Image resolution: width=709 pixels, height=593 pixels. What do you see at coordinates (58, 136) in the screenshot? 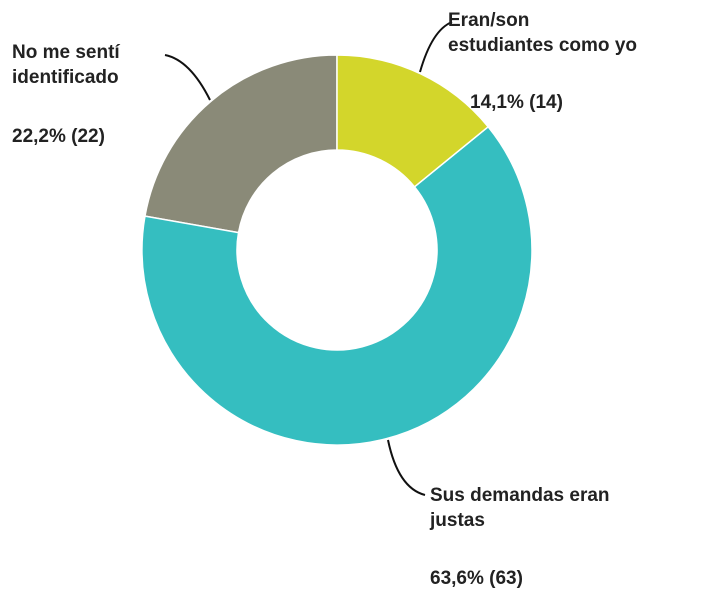
I see `value-label: 22,2% (22)` at bounding box center [58, 136].